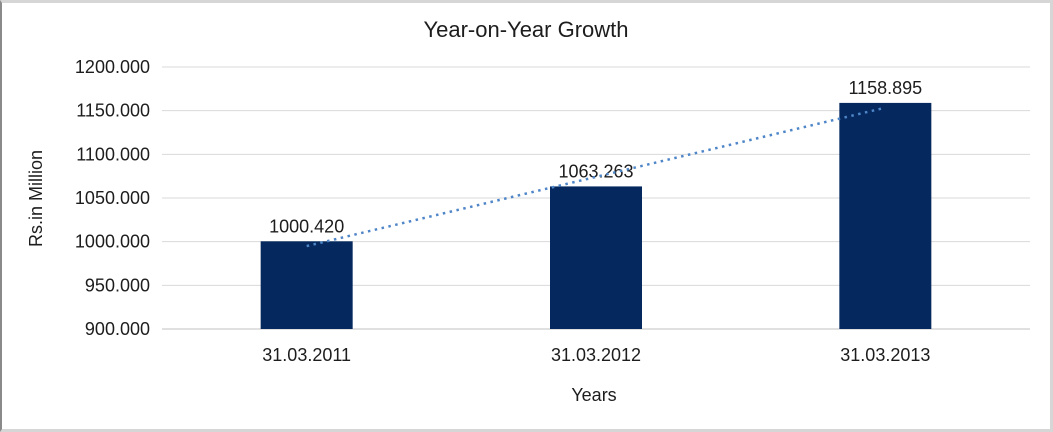 The height and width of the screenshot is (432, 1053). Describe the element at coordinates (595, 171) in the screenshot. I see `bar-value-label: 1063.263` at that location.